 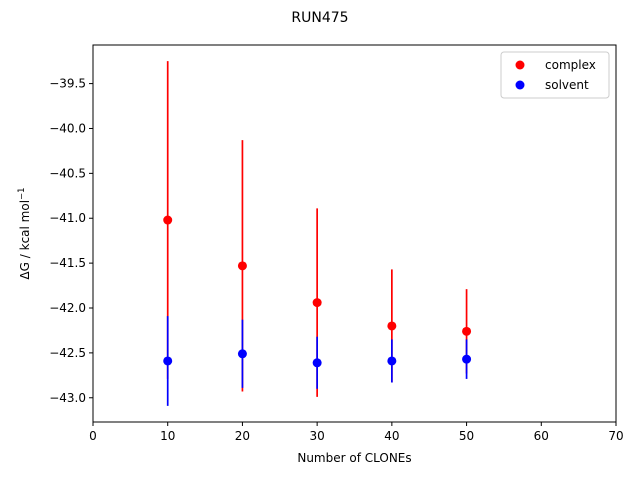 I want to click on x-tick-label: 40, so click(x=391, y=436).